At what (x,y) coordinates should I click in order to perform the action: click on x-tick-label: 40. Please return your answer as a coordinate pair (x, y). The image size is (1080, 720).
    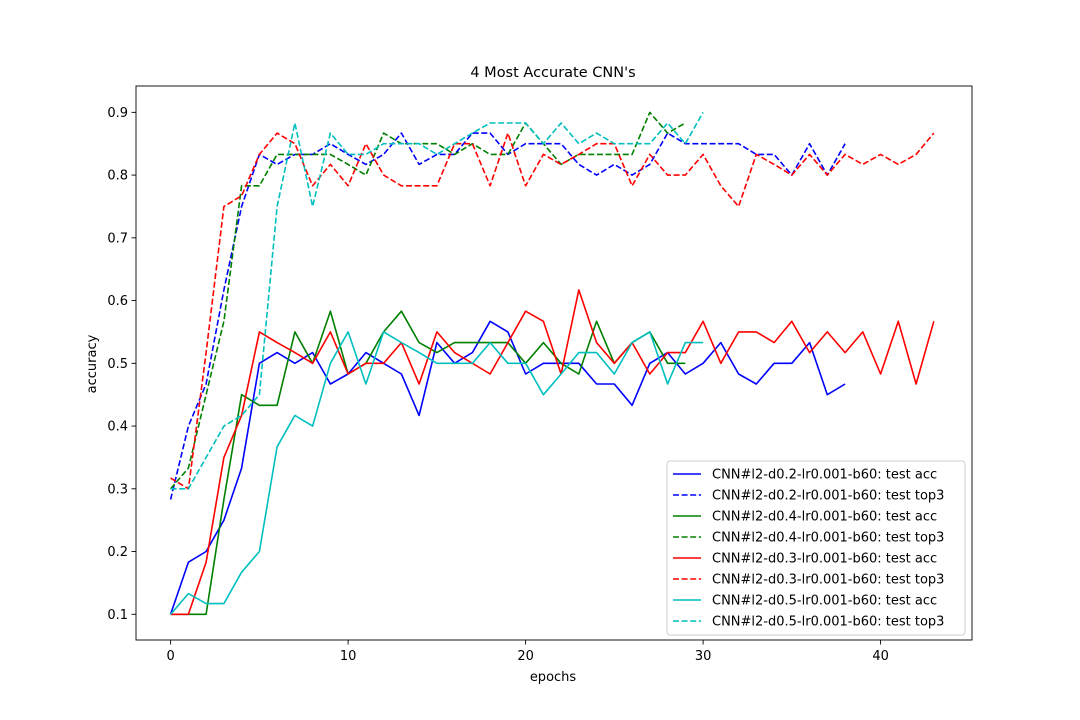
    Looking at the image, I should click on (880, 656).